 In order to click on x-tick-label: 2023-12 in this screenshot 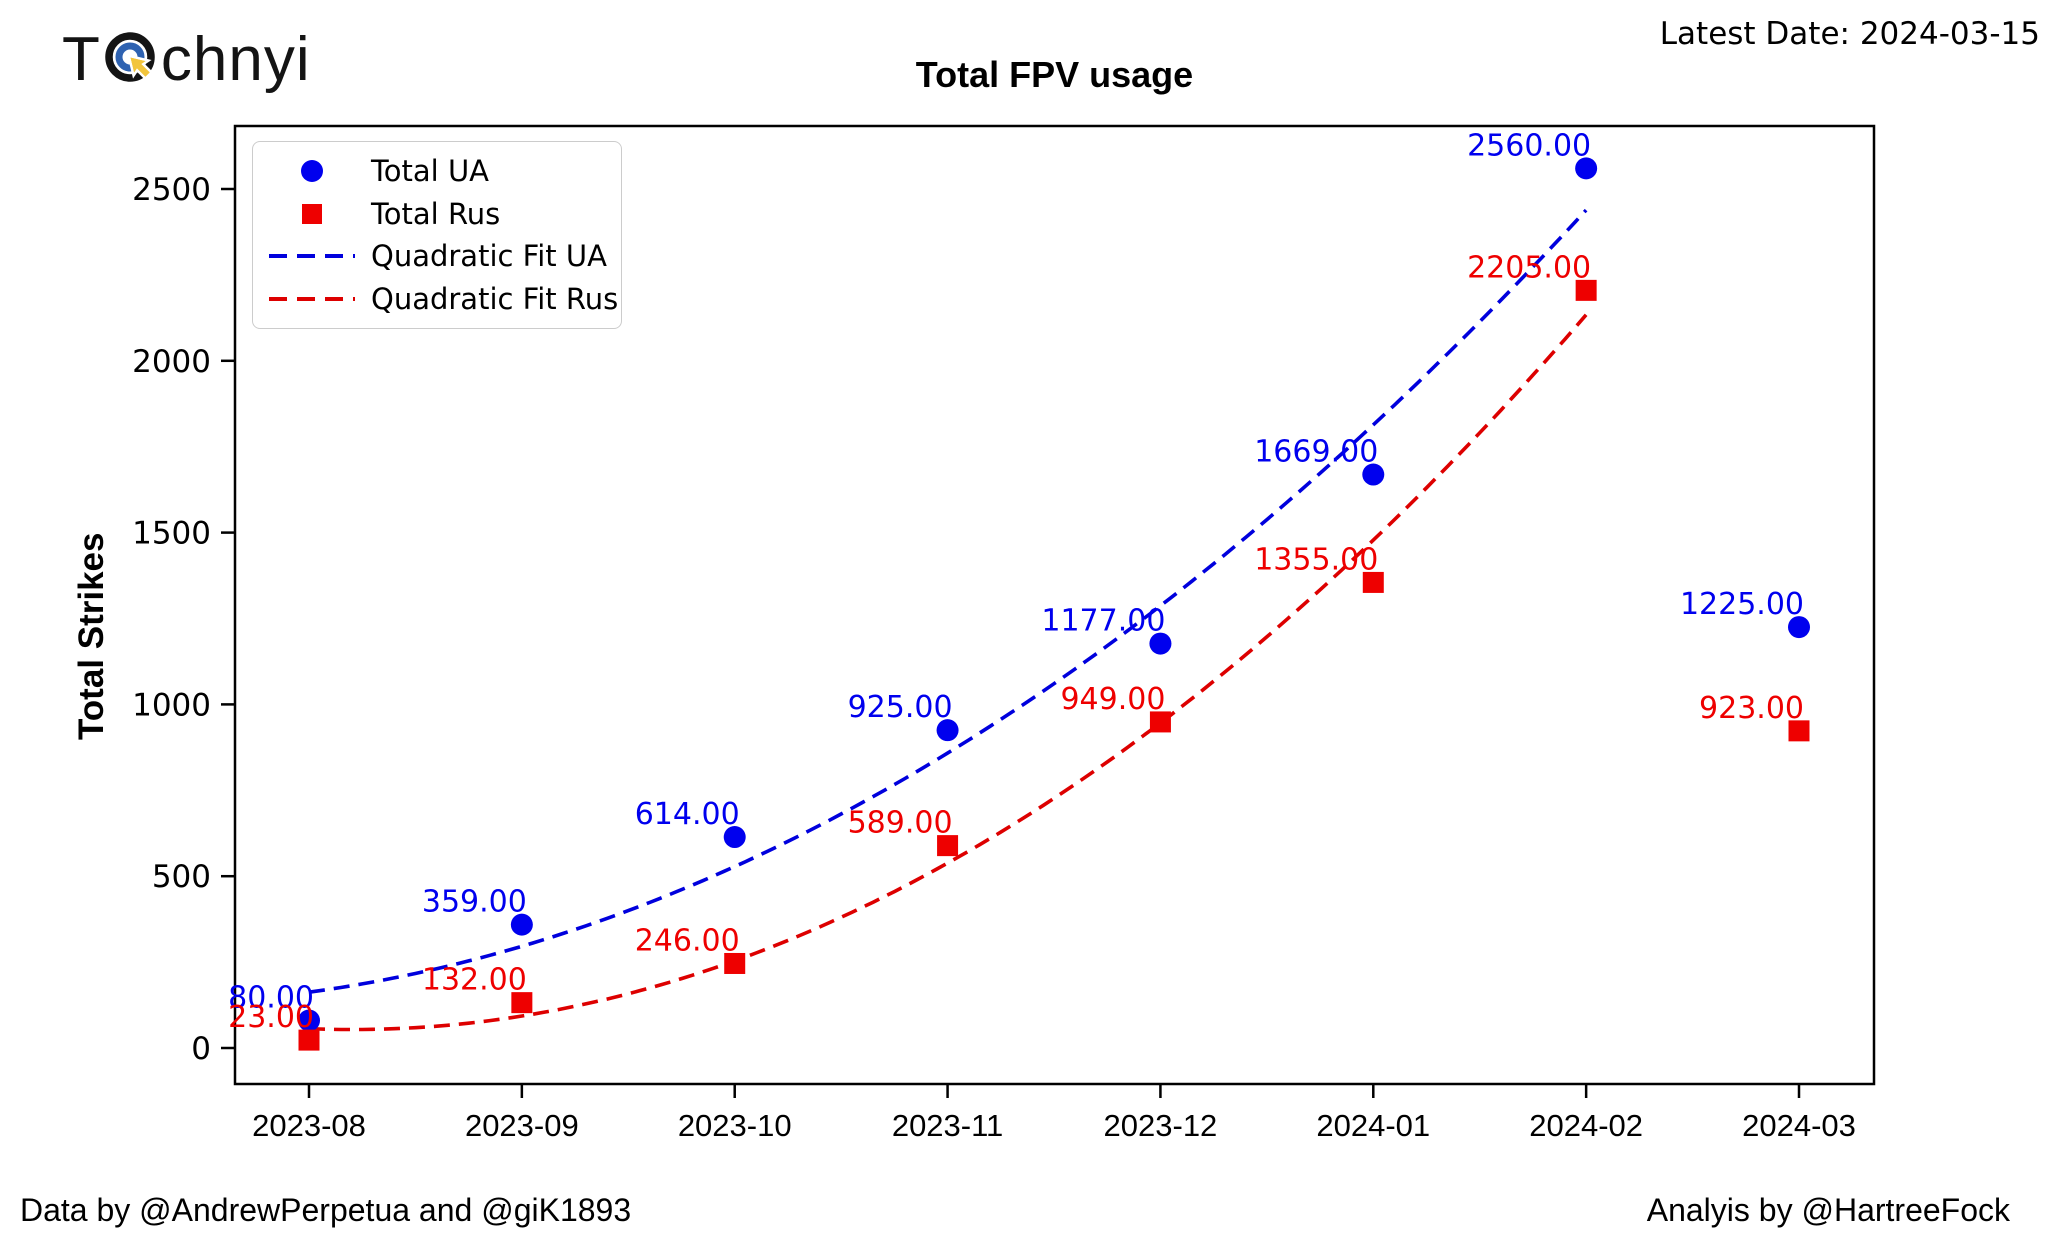, I will do `click(1161, 1125)`.